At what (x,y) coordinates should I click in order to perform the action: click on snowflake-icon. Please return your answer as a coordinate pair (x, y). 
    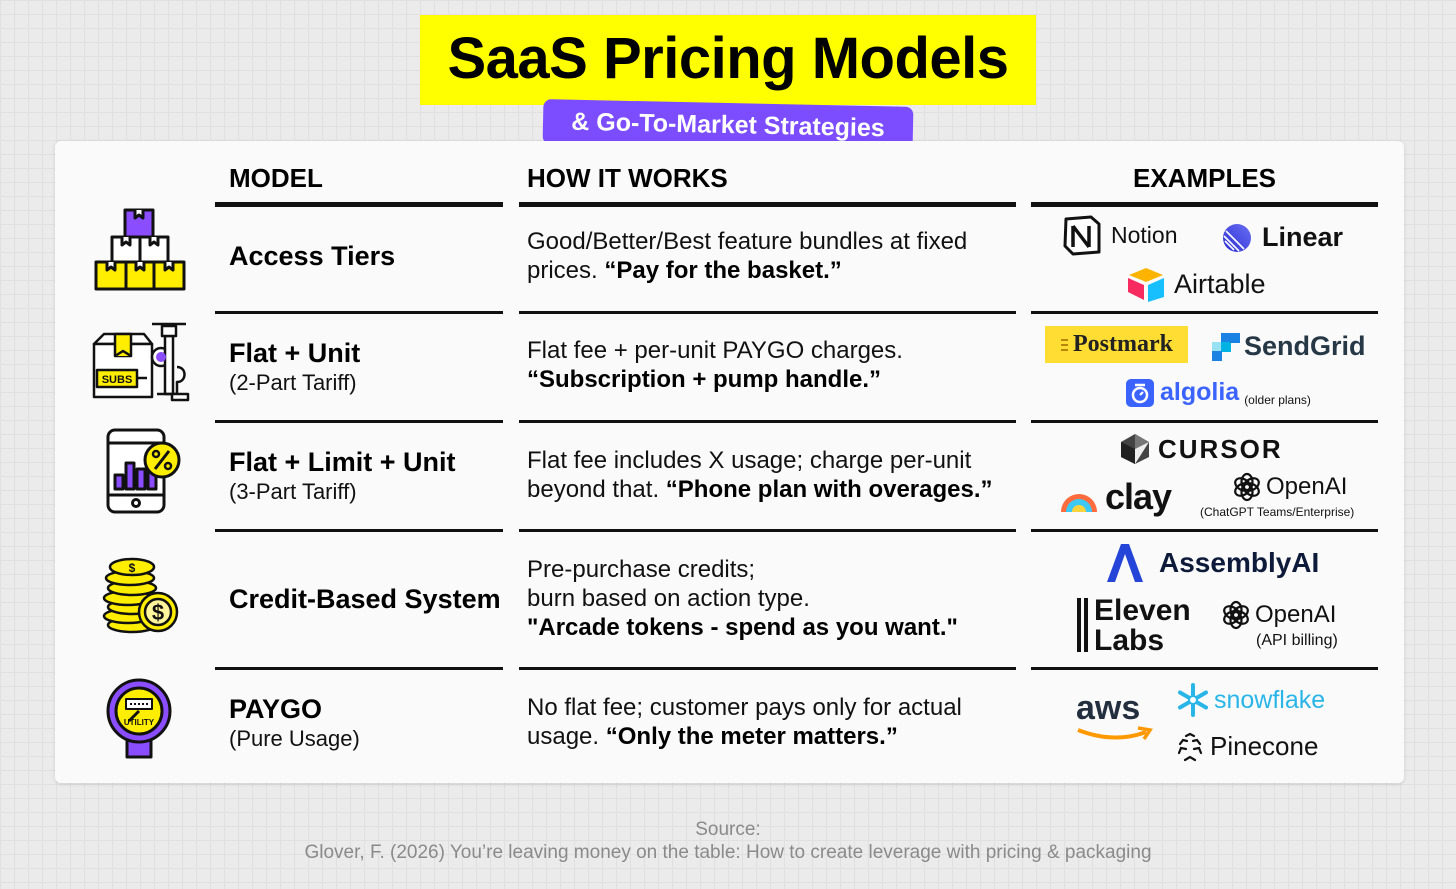
    Looking at the image, I should click on (1193, 700).